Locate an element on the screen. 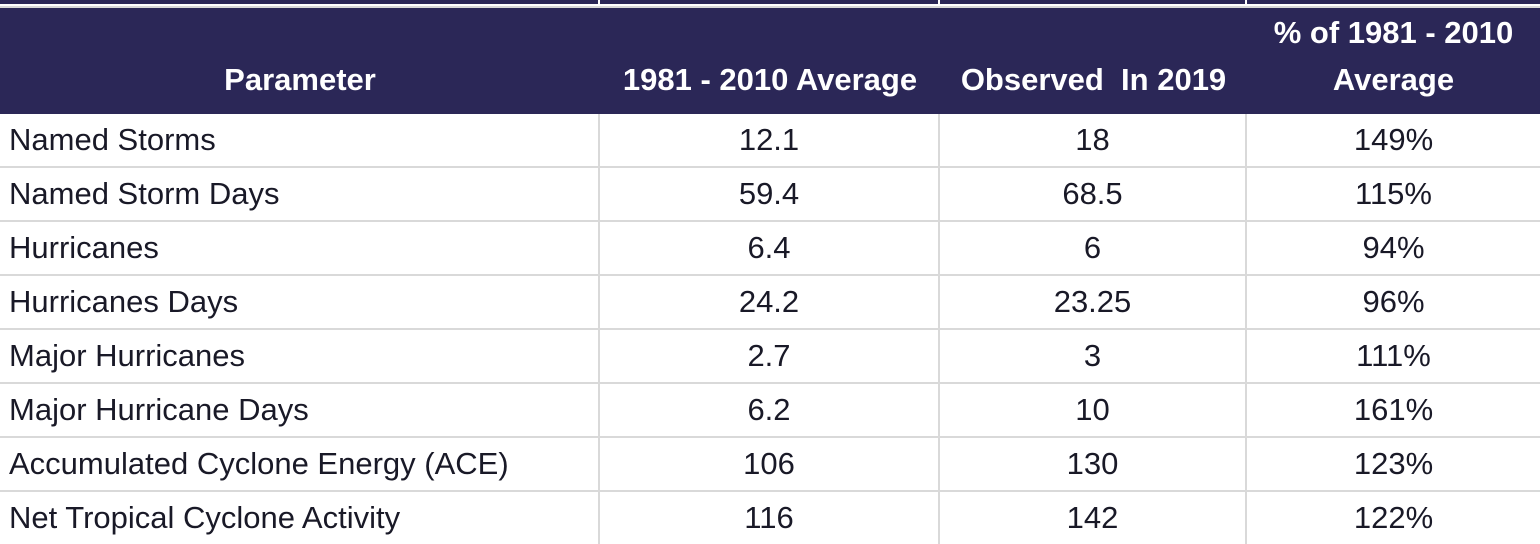  percent-cell: 122% is located at coordinates (1393, 517).